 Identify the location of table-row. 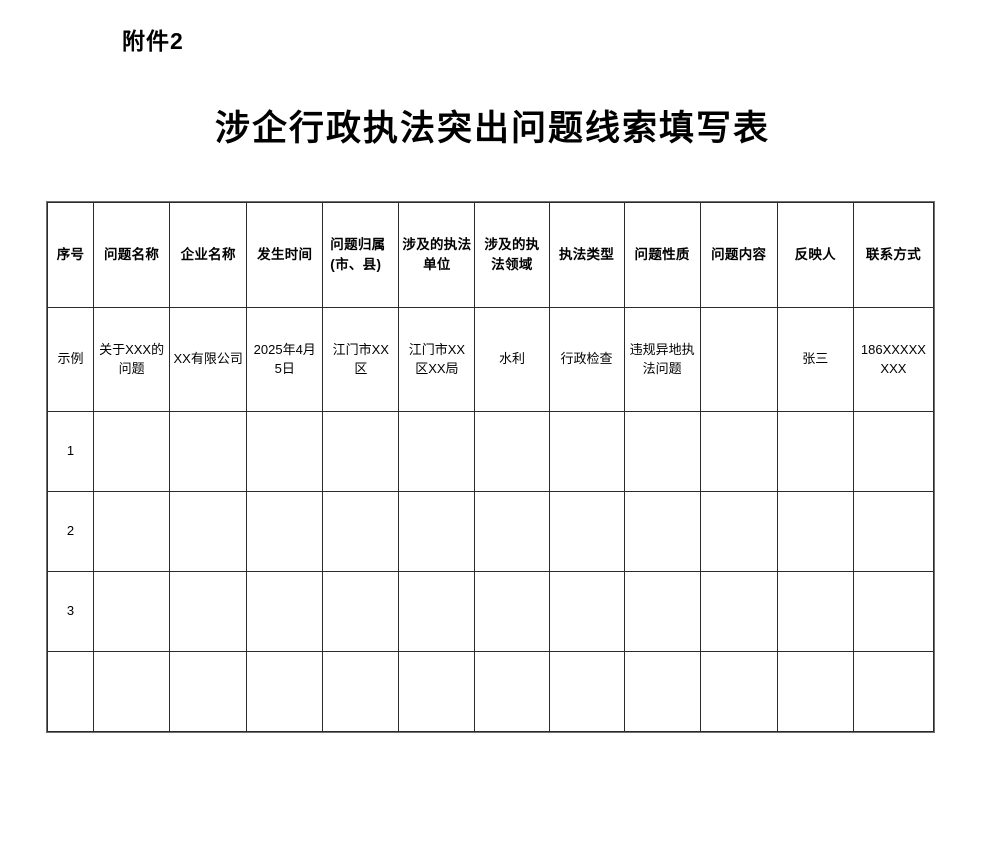
(490, 691).